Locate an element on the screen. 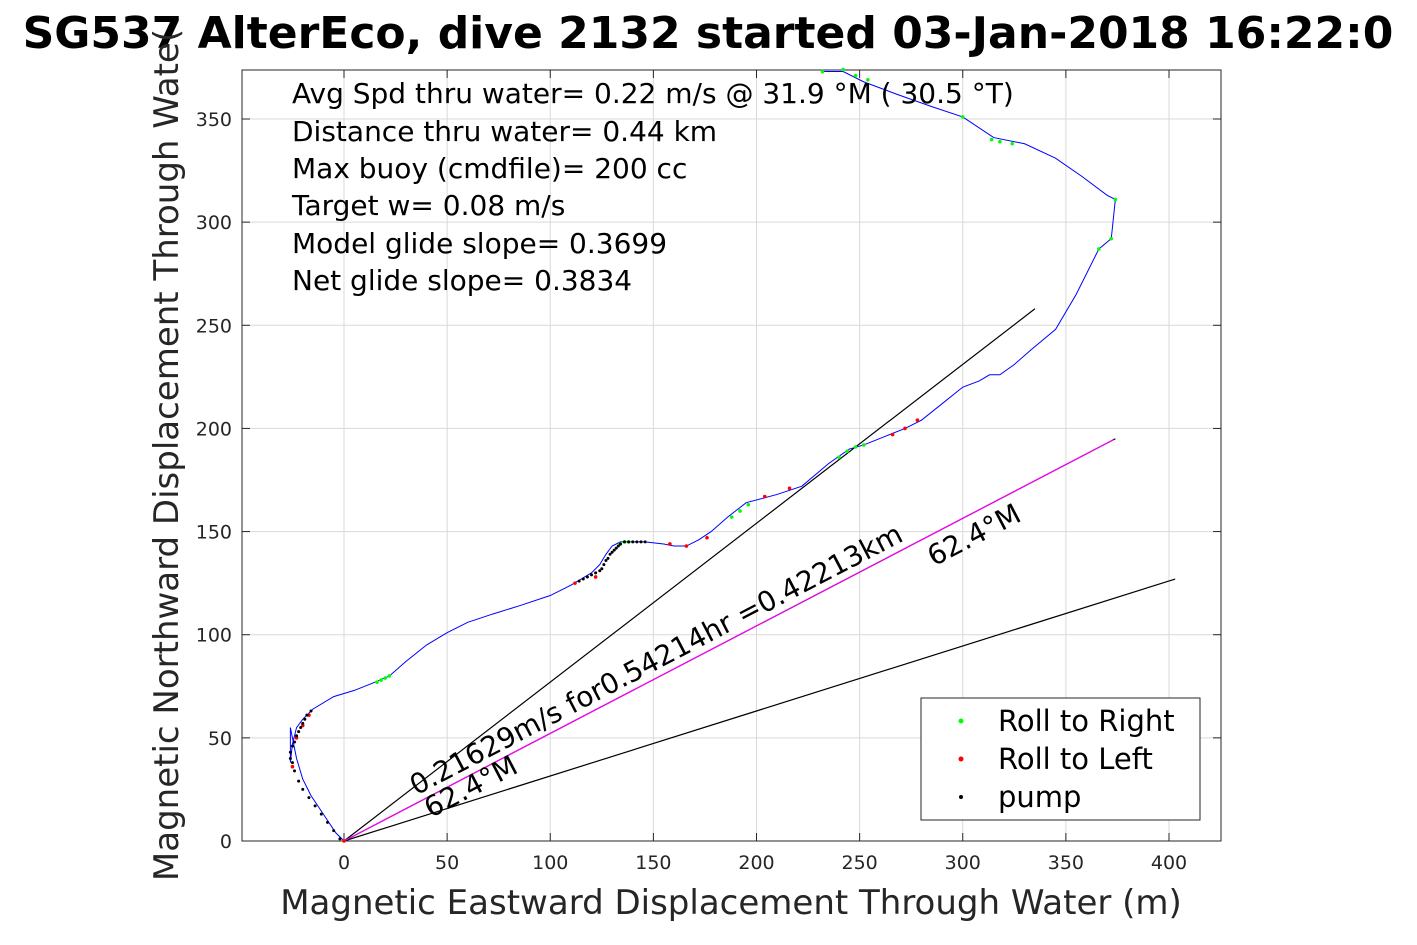  y-tick-label: 150 is located at coordinates (214, 533).